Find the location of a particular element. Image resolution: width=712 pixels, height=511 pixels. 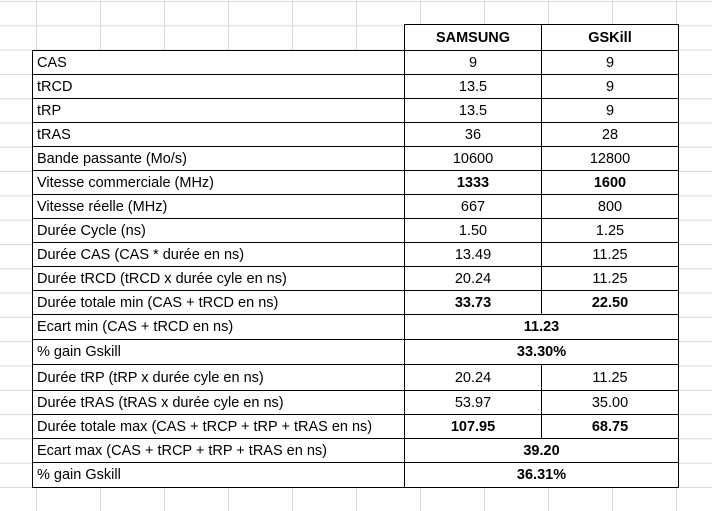

row-label: Bande passante (Mo/s) is located at coordinates (218, 158).